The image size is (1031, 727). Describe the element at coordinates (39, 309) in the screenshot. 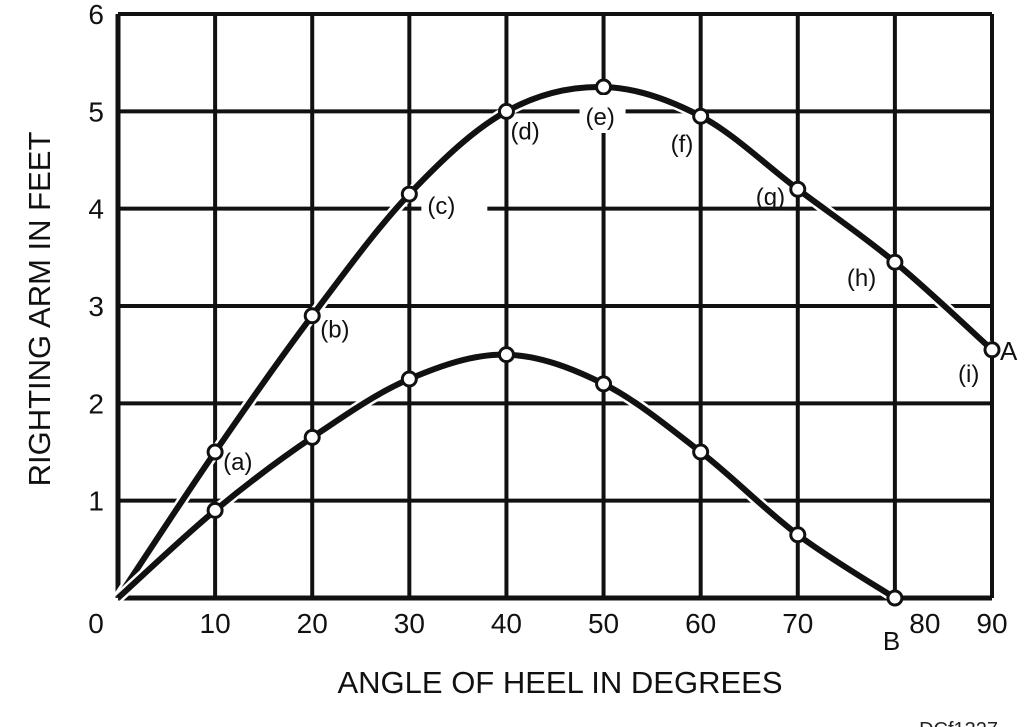

I see `y-axis-title: RIGHTING ARM IN FEET` at that location.